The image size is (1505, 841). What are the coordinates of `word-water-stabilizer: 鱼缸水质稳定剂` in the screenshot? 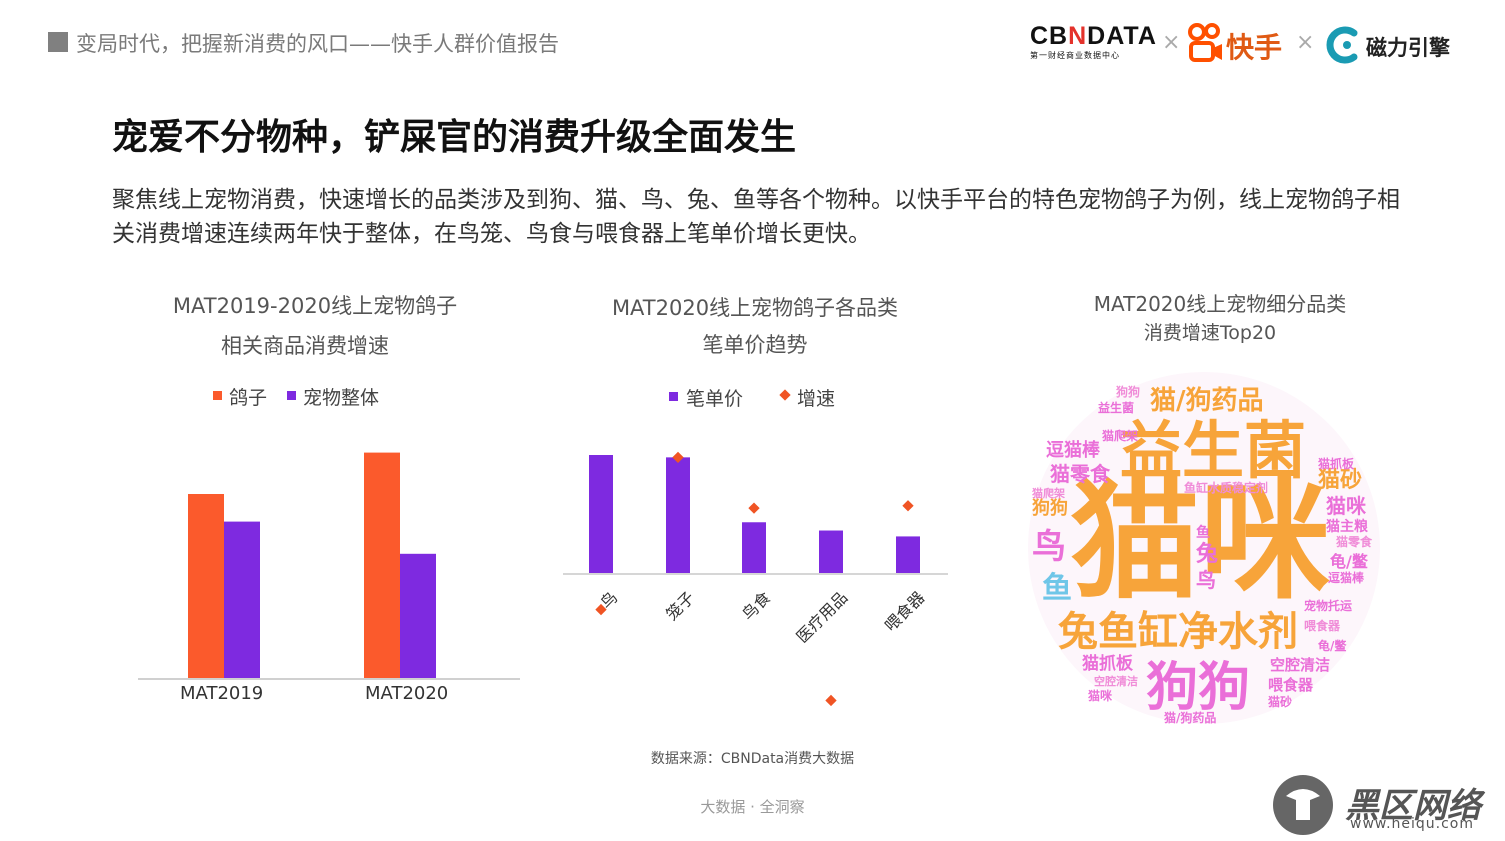 It's located at (1226, 488).